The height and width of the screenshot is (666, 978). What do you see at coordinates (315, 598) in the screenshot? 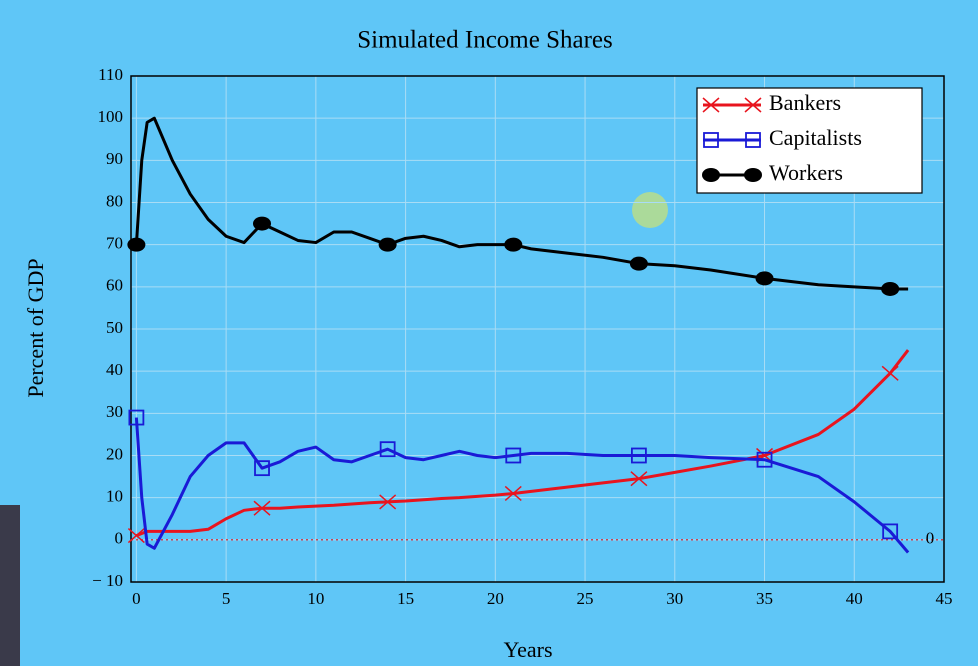
I see `x-tick-label: 10` at bounding box center [315, 598].